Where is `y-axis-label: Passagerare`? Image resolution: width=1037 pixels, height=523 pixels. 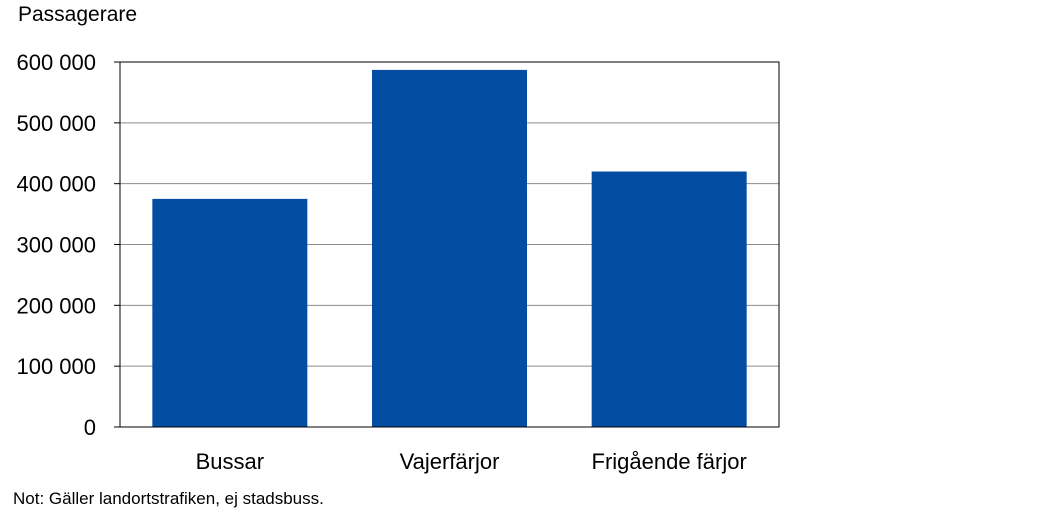 y-axis-label: Passagerare is located at coordinates (77, 14).